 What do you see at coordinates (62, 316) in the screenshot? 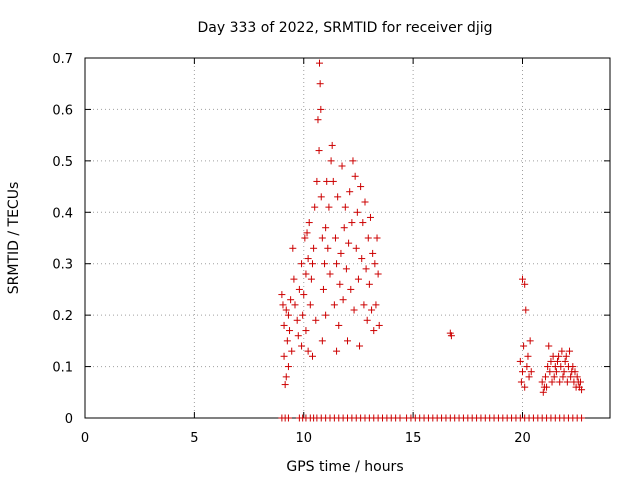
I see `y-tick-label: 0.2` at bounding box center [62, 316].